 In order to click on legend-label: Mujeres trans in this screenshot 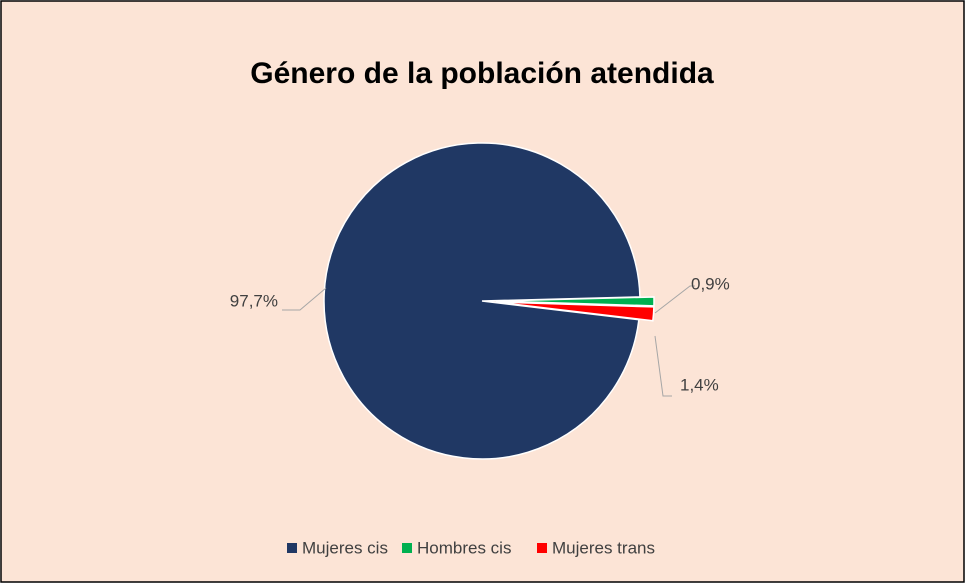, I will do `click(603, 547)`.